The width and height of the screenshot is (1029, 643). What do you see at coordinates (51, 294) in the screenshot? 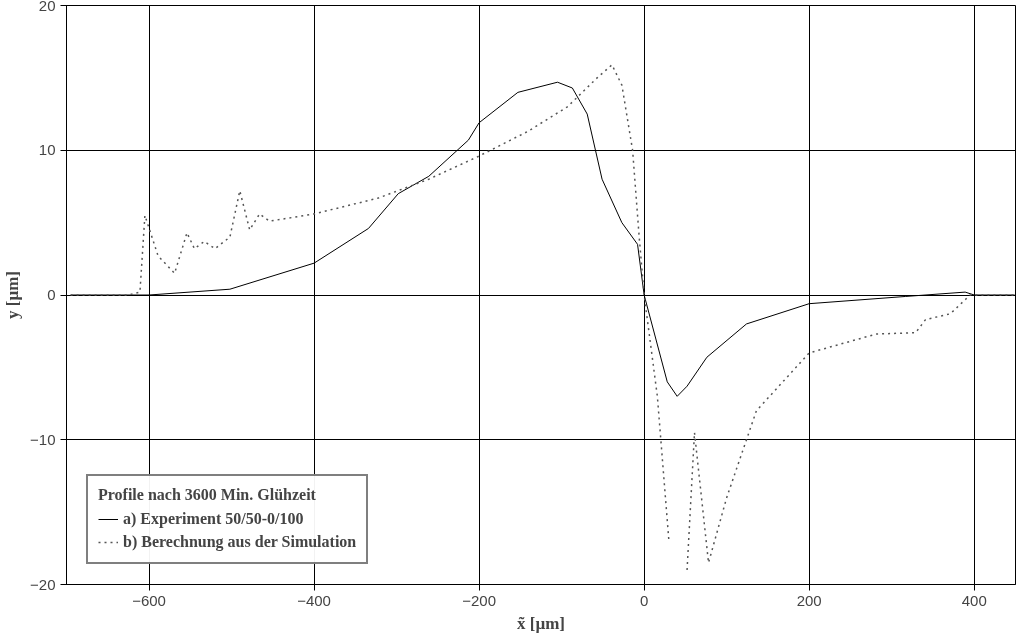
I see `y-tick-label: 0` at bounding box center [51, 294].